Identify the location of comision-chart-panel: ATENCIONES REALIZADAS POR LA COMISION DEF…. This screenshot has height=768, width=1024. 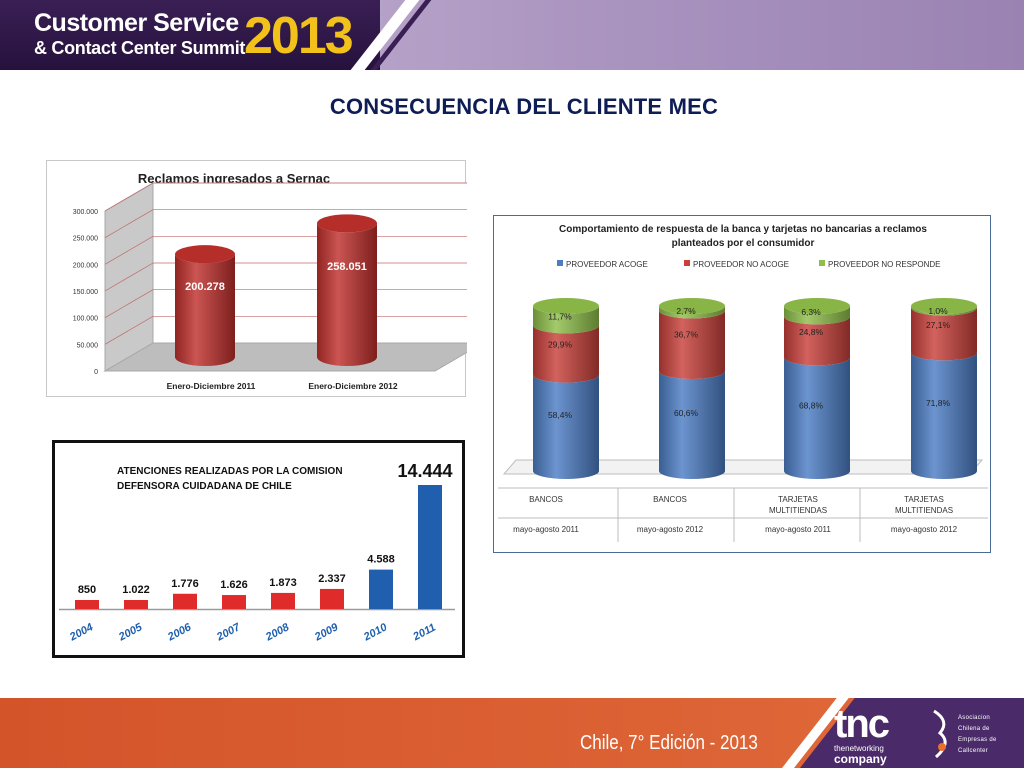
(258, 549).